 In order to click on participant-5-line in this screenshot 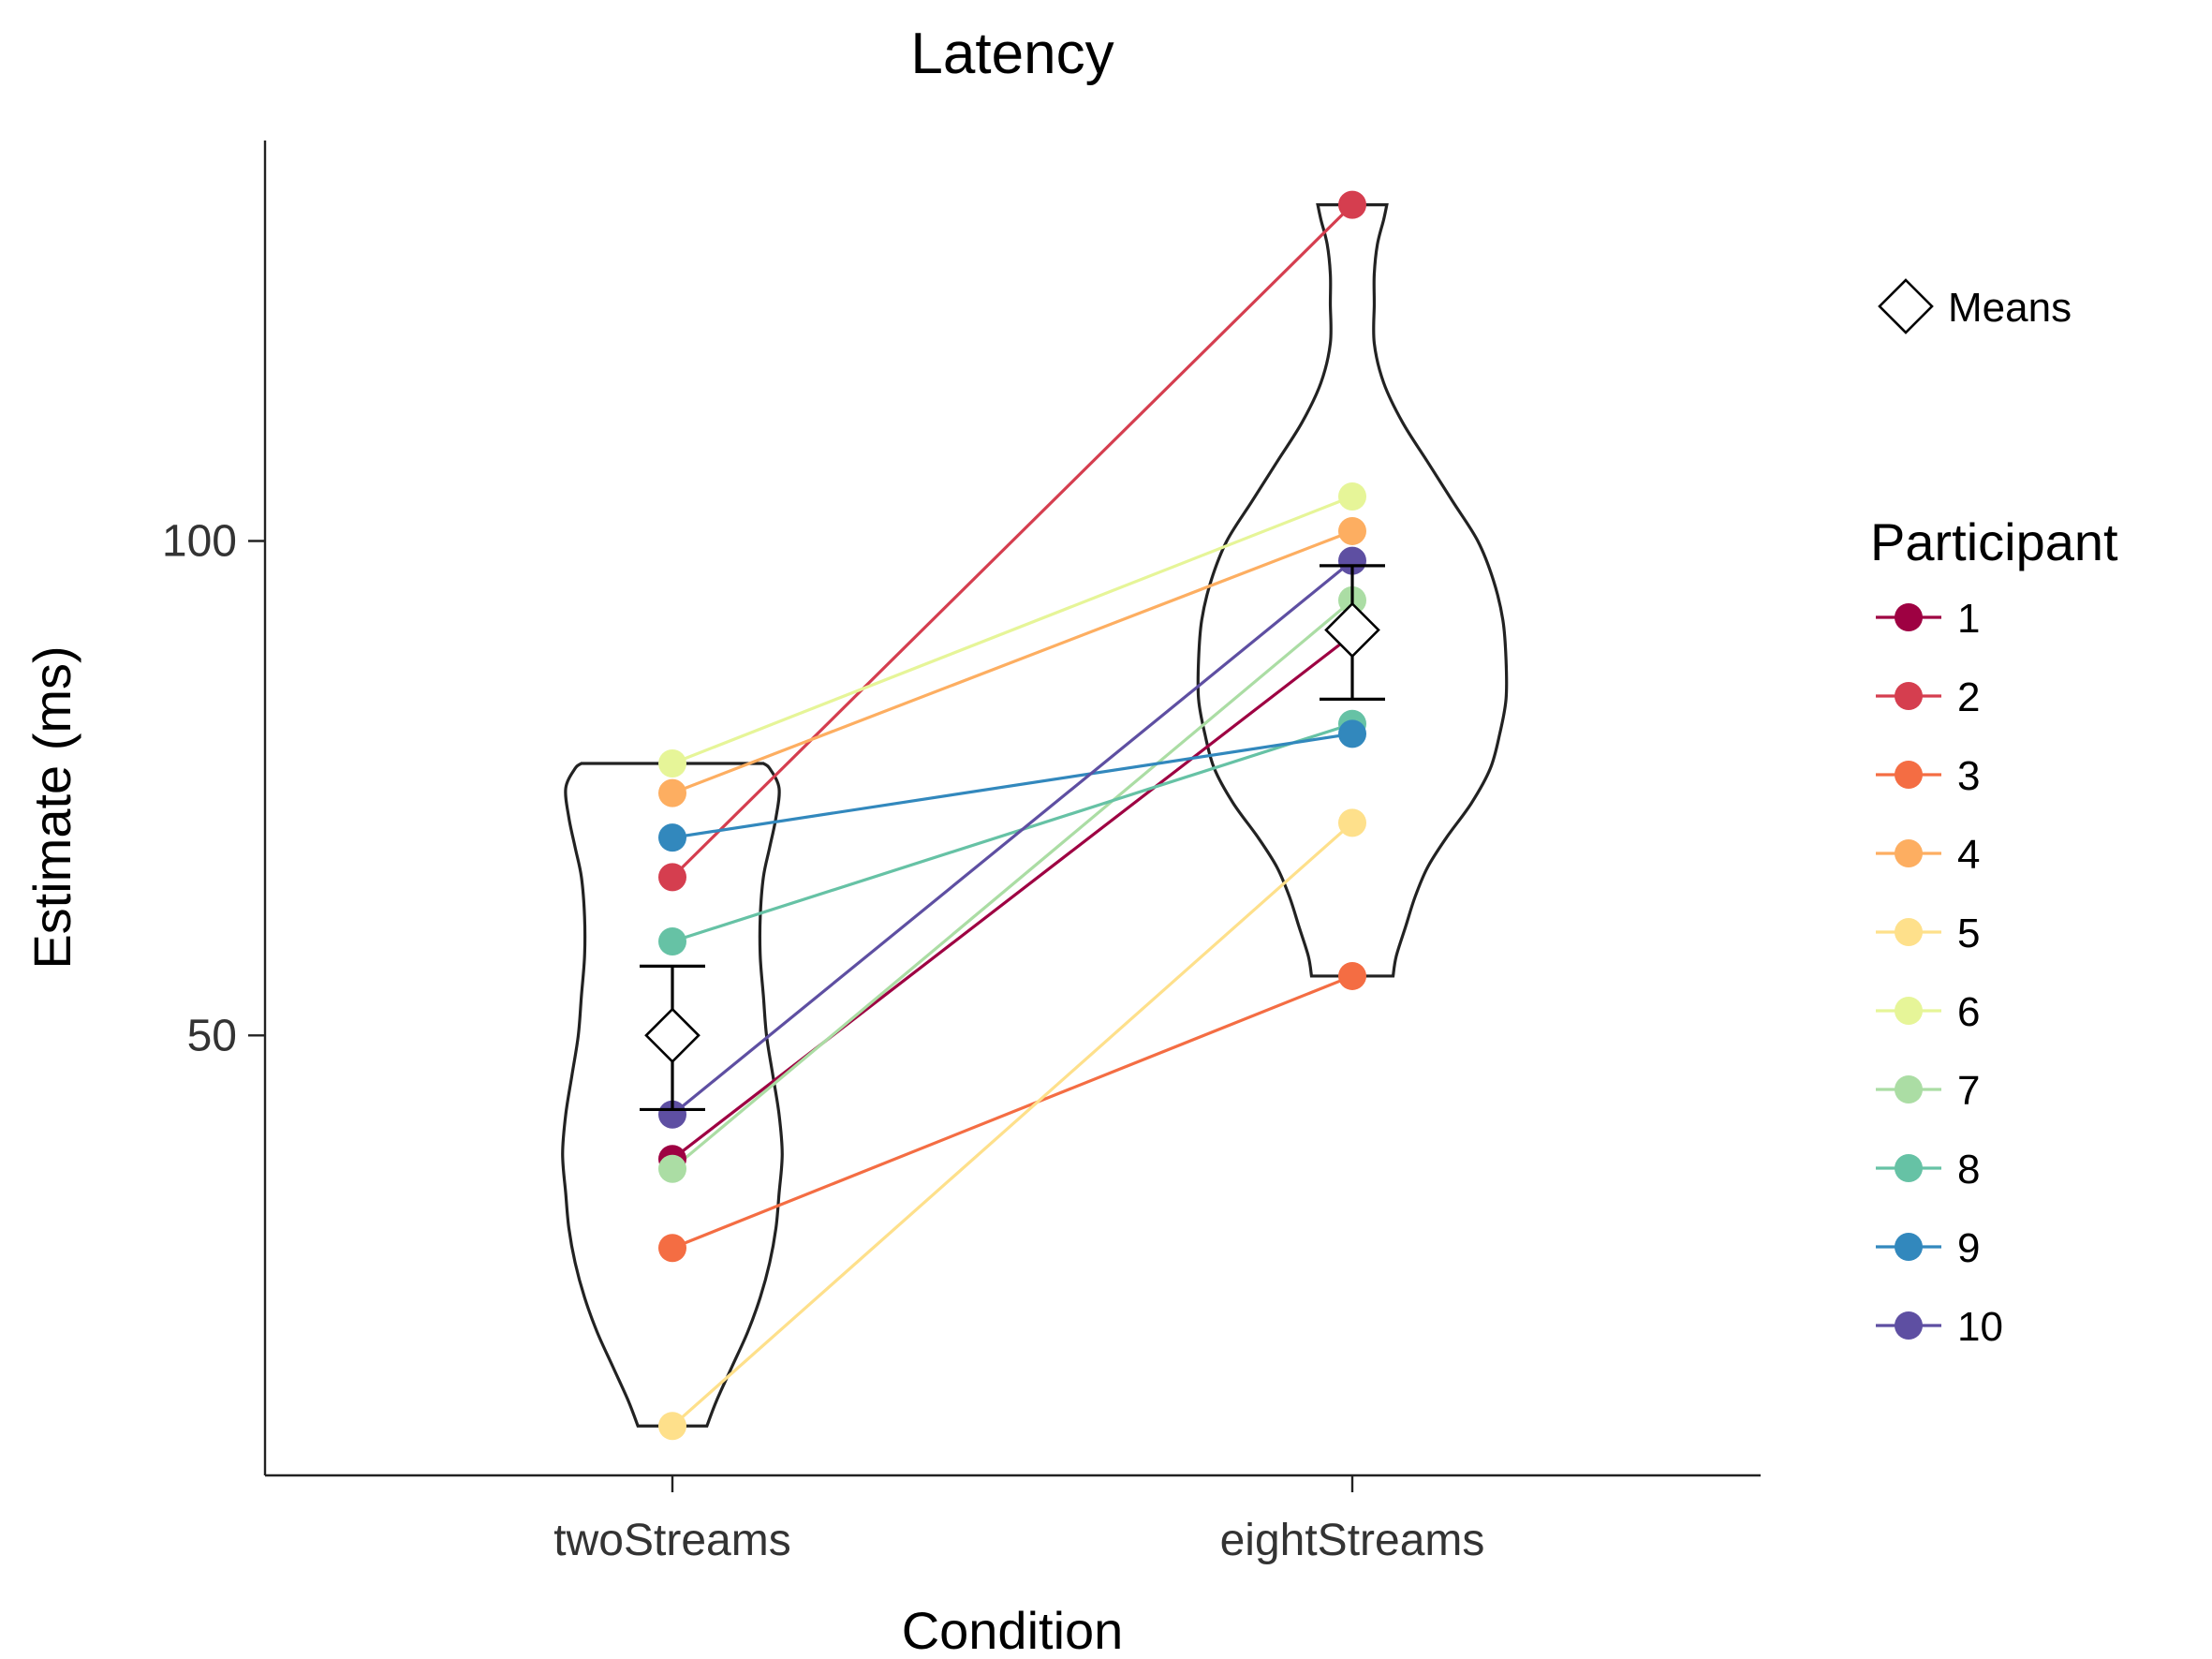, I will do `click(1013, 1125)`.